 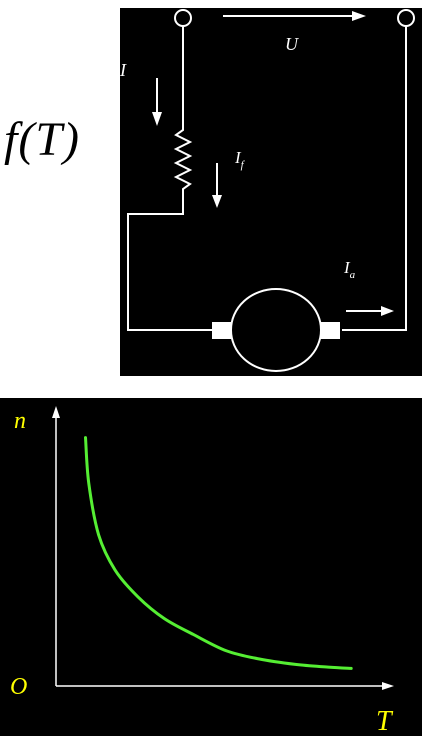 What do you see at coordinates (330, 330) in the screenshot?
I see `armature-brush-right` at bounding box center [330, 330].